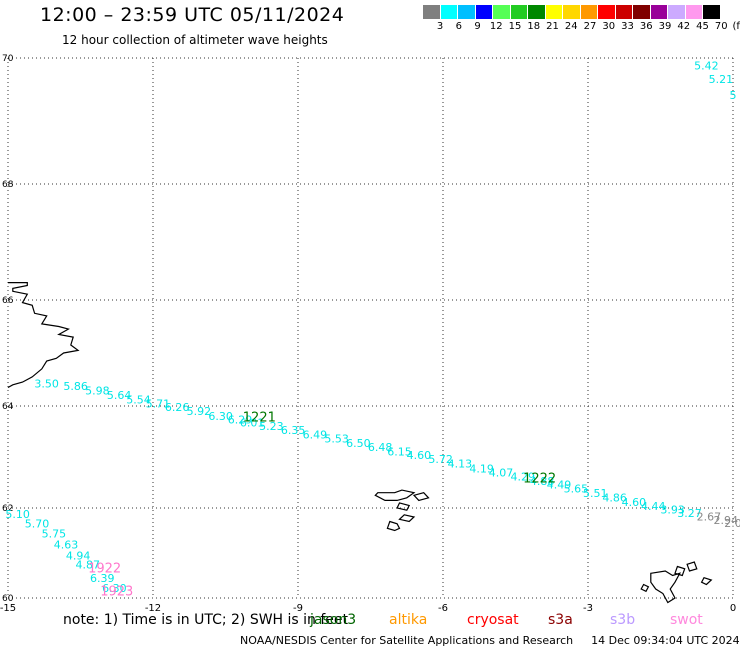  What do you see at coordinates (614, 497) in the screenshot?
I see `wave-height-value: 4.86` at bounding box center [614, 497].